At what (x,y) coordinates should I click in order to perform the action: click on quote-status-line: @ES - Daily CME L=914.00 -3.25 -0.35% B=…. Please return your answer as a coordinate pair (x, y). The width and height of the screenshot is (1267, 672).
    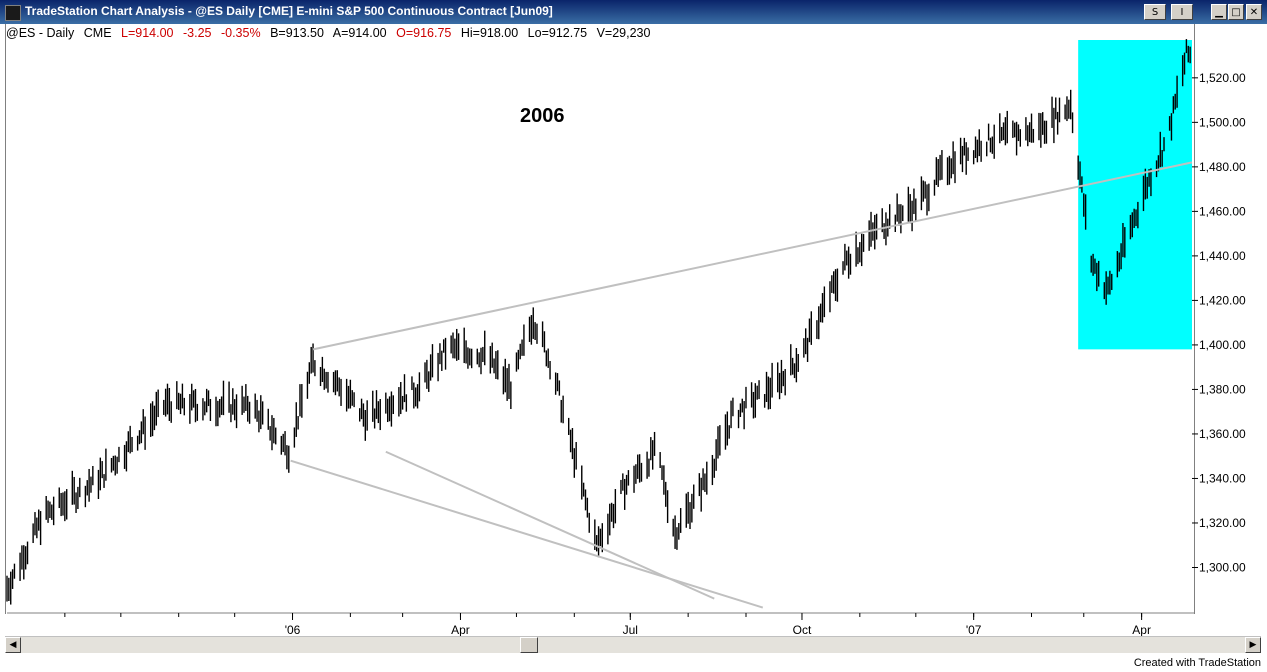
    Looking at the image, I should click on (331, 33).